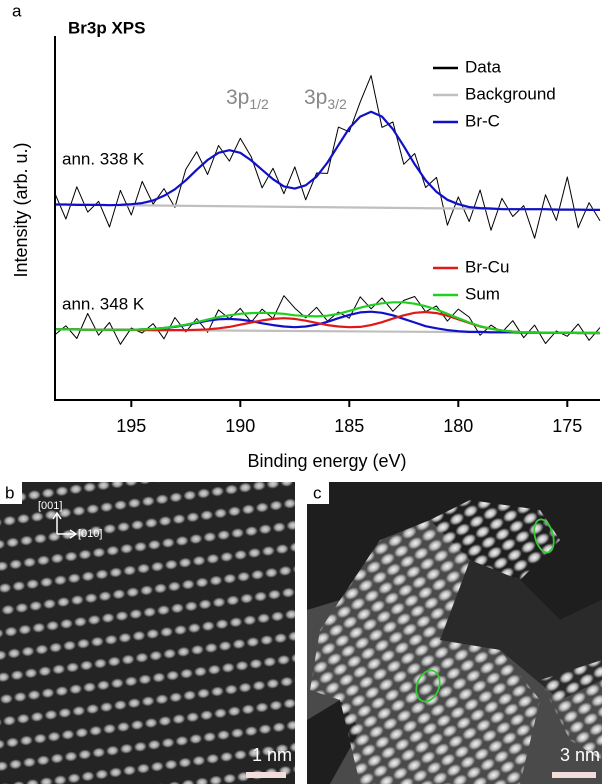 This screenshot has width=602, height=784. What do you see at coordinates (21, 209) in the screenshot?
I see `y-axis-label: Intensity (arb. u.)` at bounding box center [21, 209].